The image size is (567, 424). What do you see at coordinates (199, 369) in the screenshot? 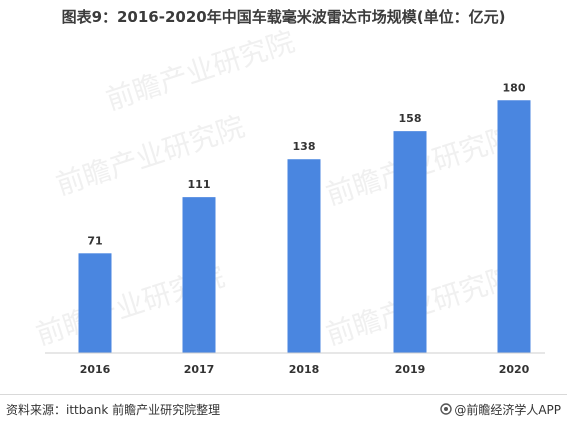
I see `category-label-2017: 2017` at bounding box center [199, 369].